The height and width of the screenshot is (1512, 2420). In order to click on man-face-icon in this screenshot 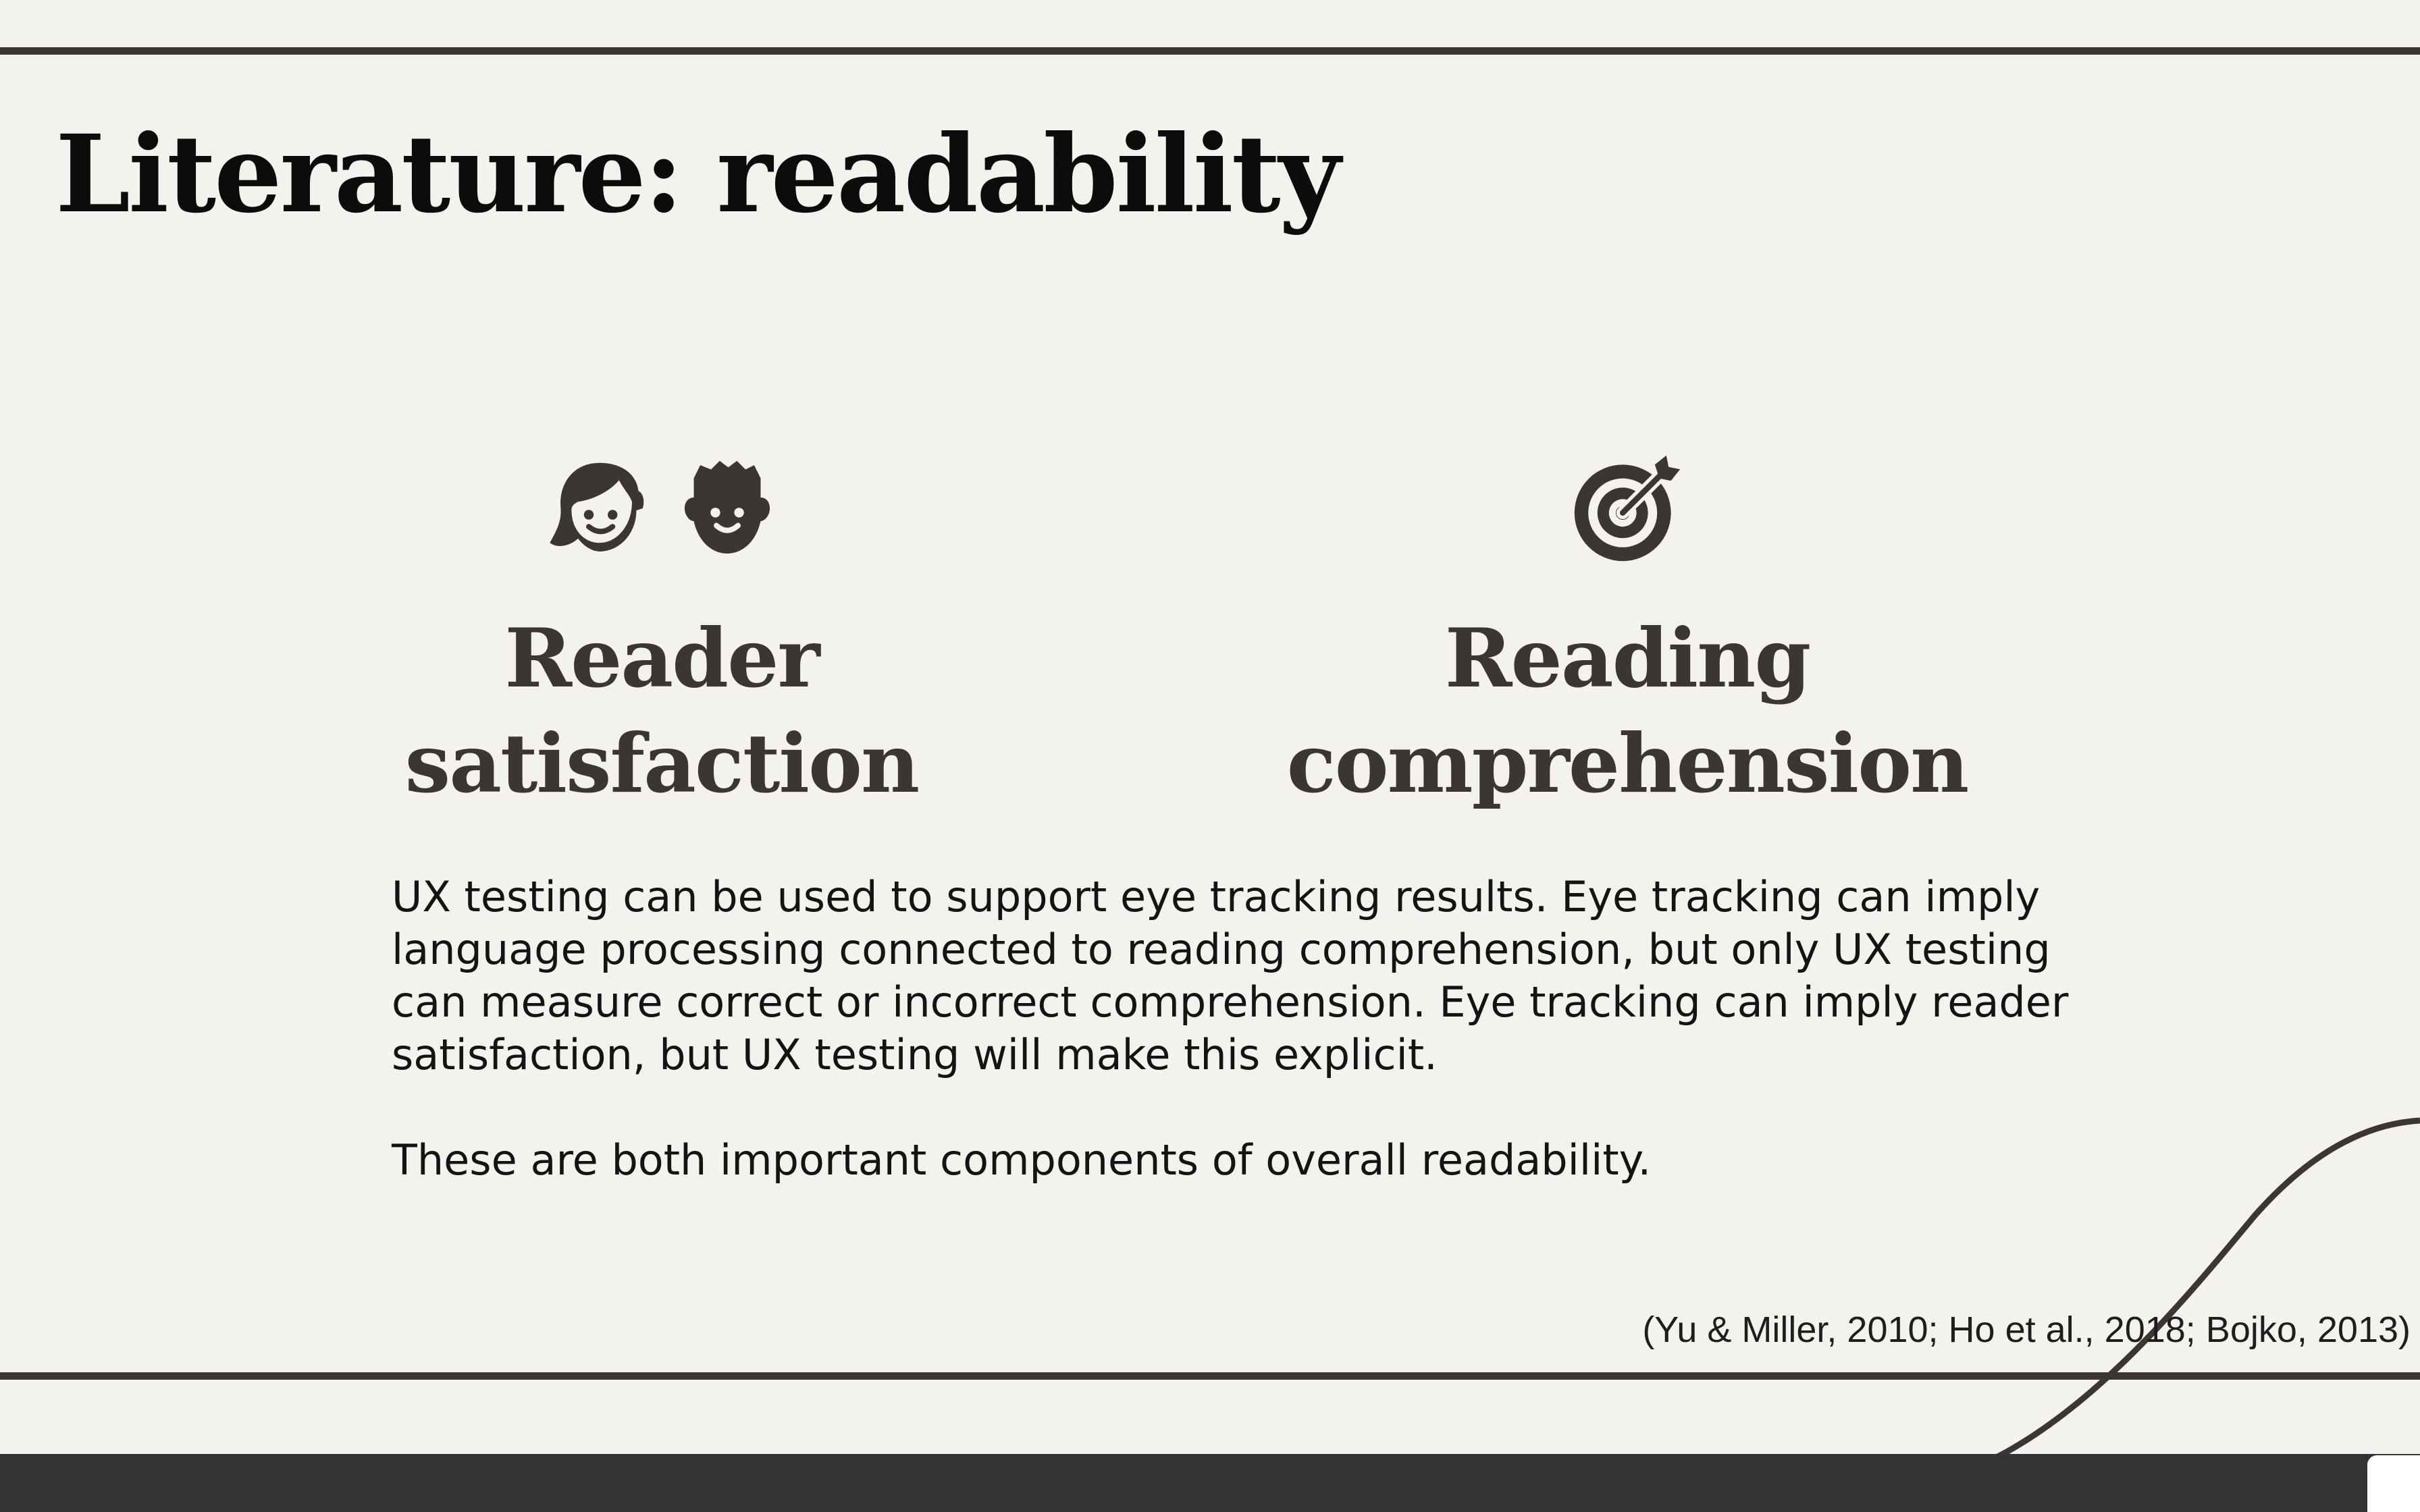, I will do `click(727, 510)`.